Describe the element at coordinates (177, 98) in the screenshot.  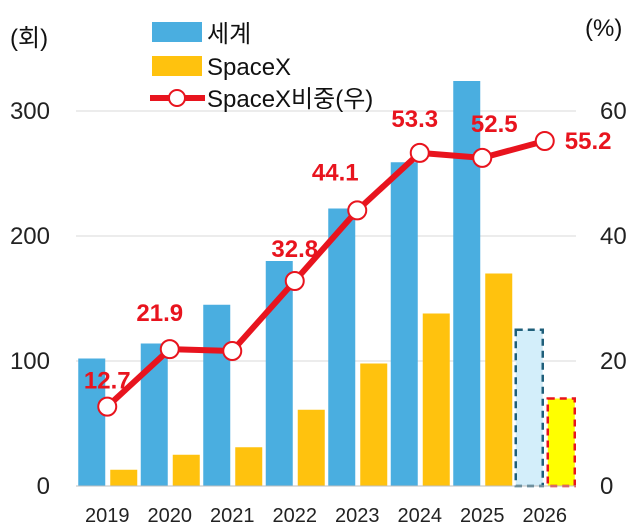
I see `legend-marker-share` at that location.